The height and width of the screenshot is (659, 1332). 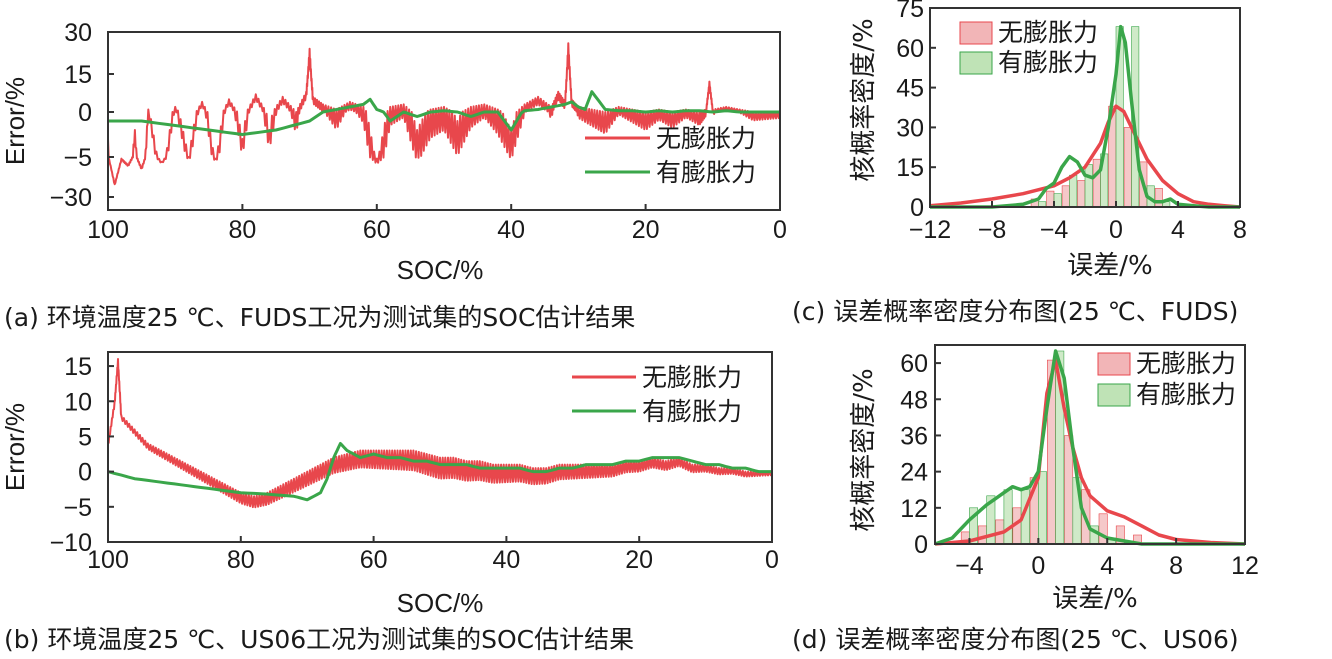 What do you see at coordinates (71, 198) in the screenshot?
I see `y-tick-label: −30` at bounding box center [71, 198].